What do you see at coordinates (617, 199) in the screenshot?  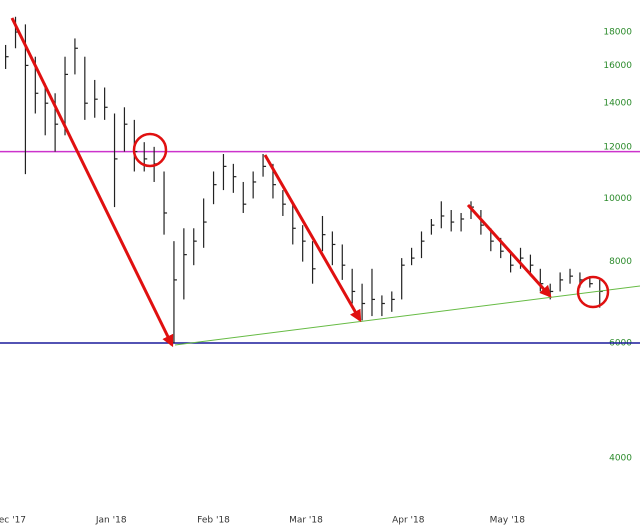 I see `y-tick-label: 10000` at bounding box center [617, 199].